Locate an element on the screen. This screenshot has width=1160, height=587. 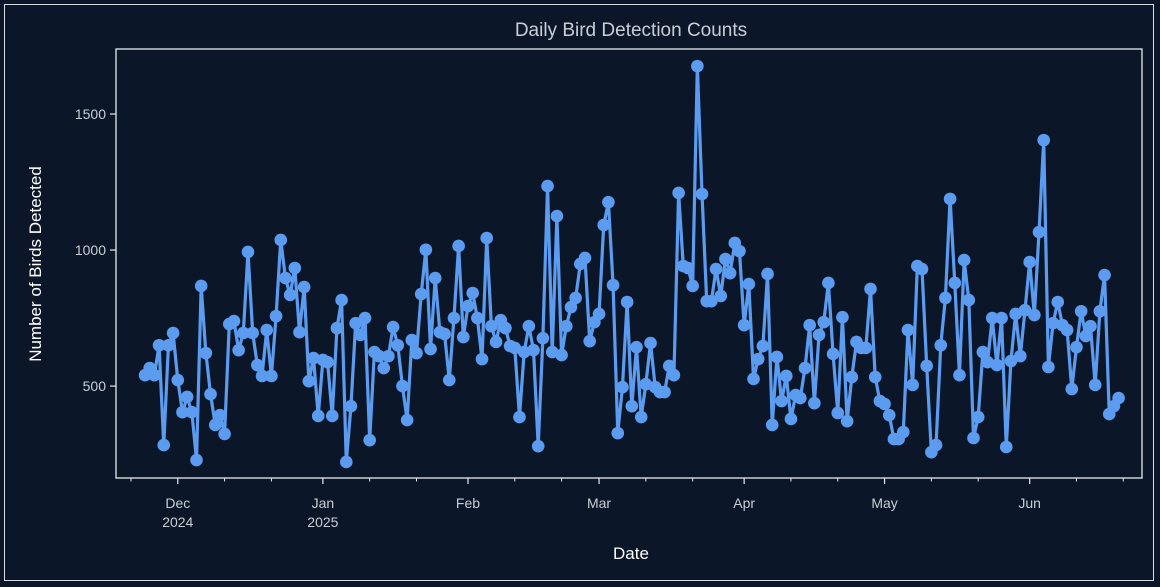
x-tick-label: Dec is located at coordinates (177, 503).